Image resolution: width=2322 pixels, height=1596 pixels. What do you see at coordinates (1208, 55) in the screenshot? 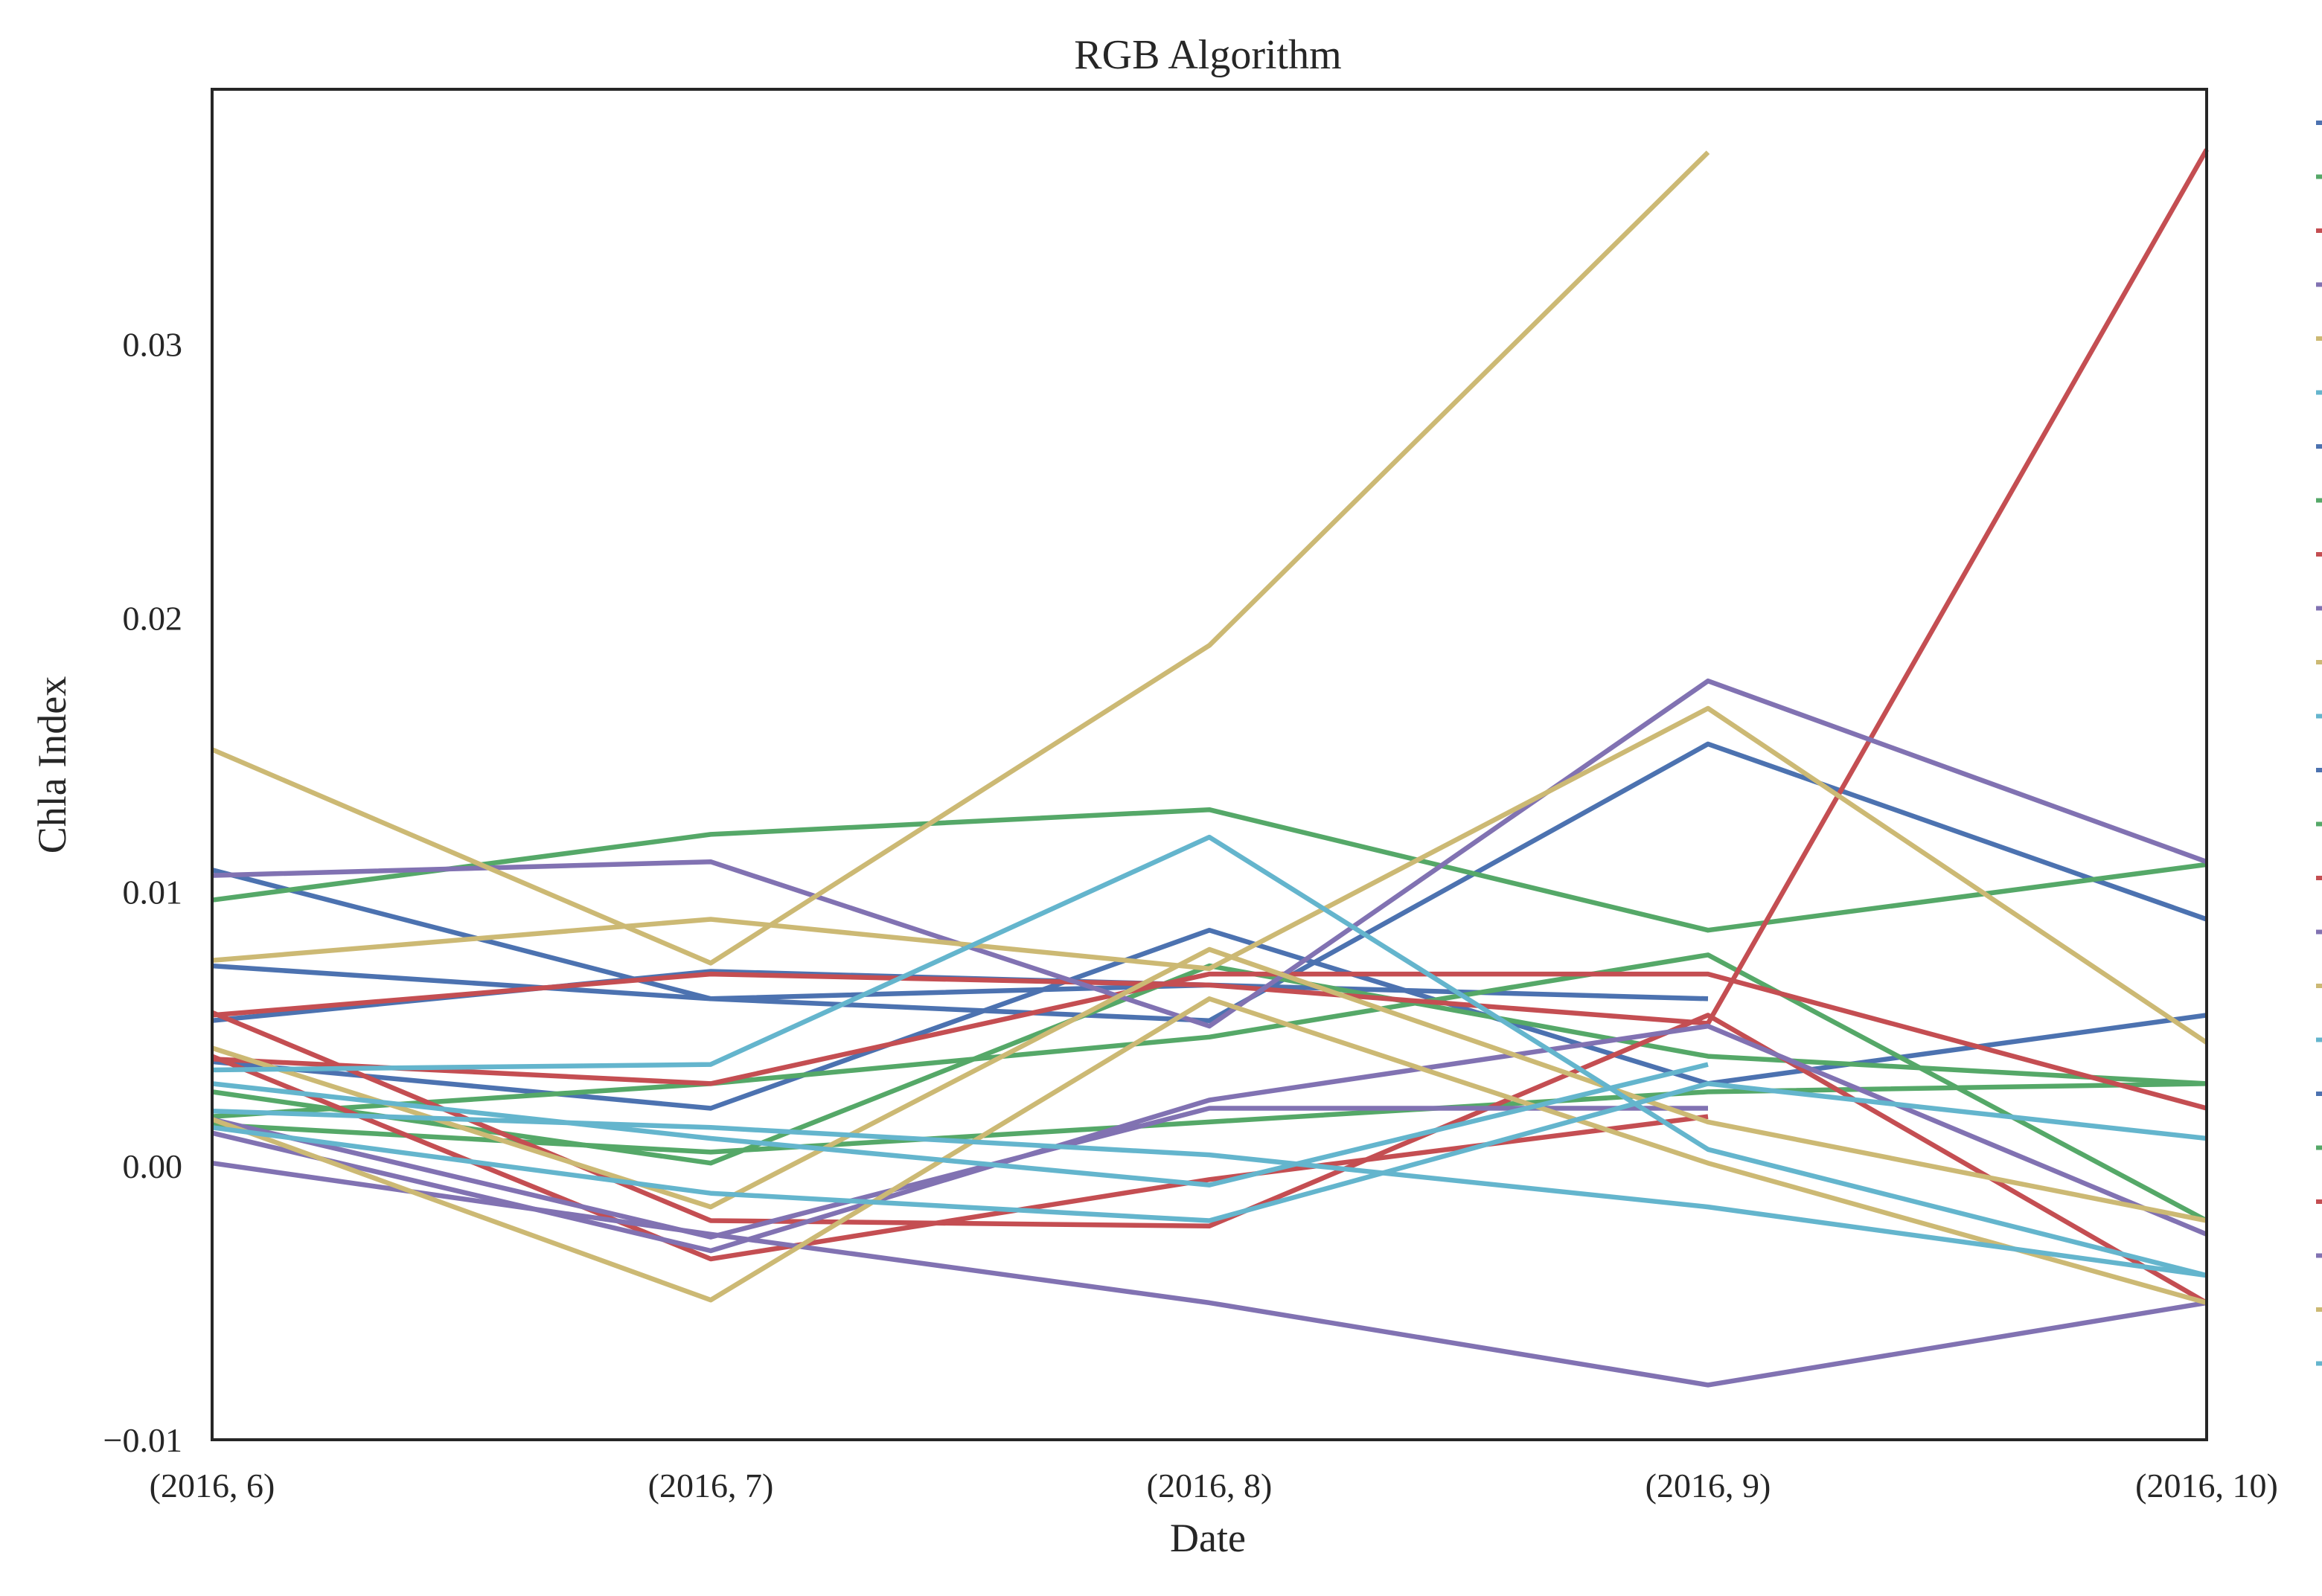
I see `chart-title: RGB Algorithm` at bounding box center [1208, 55].